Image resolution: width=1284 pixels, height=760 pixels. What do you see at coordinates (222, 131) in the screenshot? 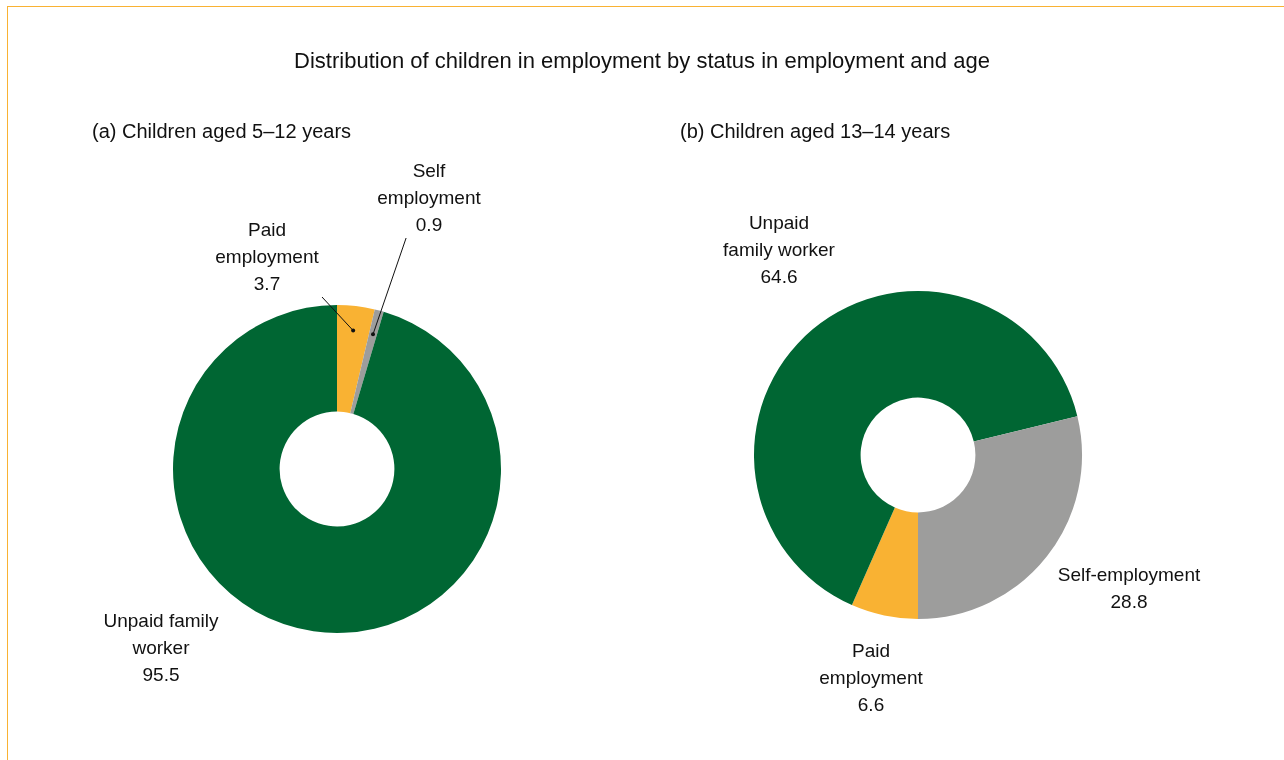
I see `chart-subtitle: (a) Children aged 5–12 years` at bounding box center [222, 131].